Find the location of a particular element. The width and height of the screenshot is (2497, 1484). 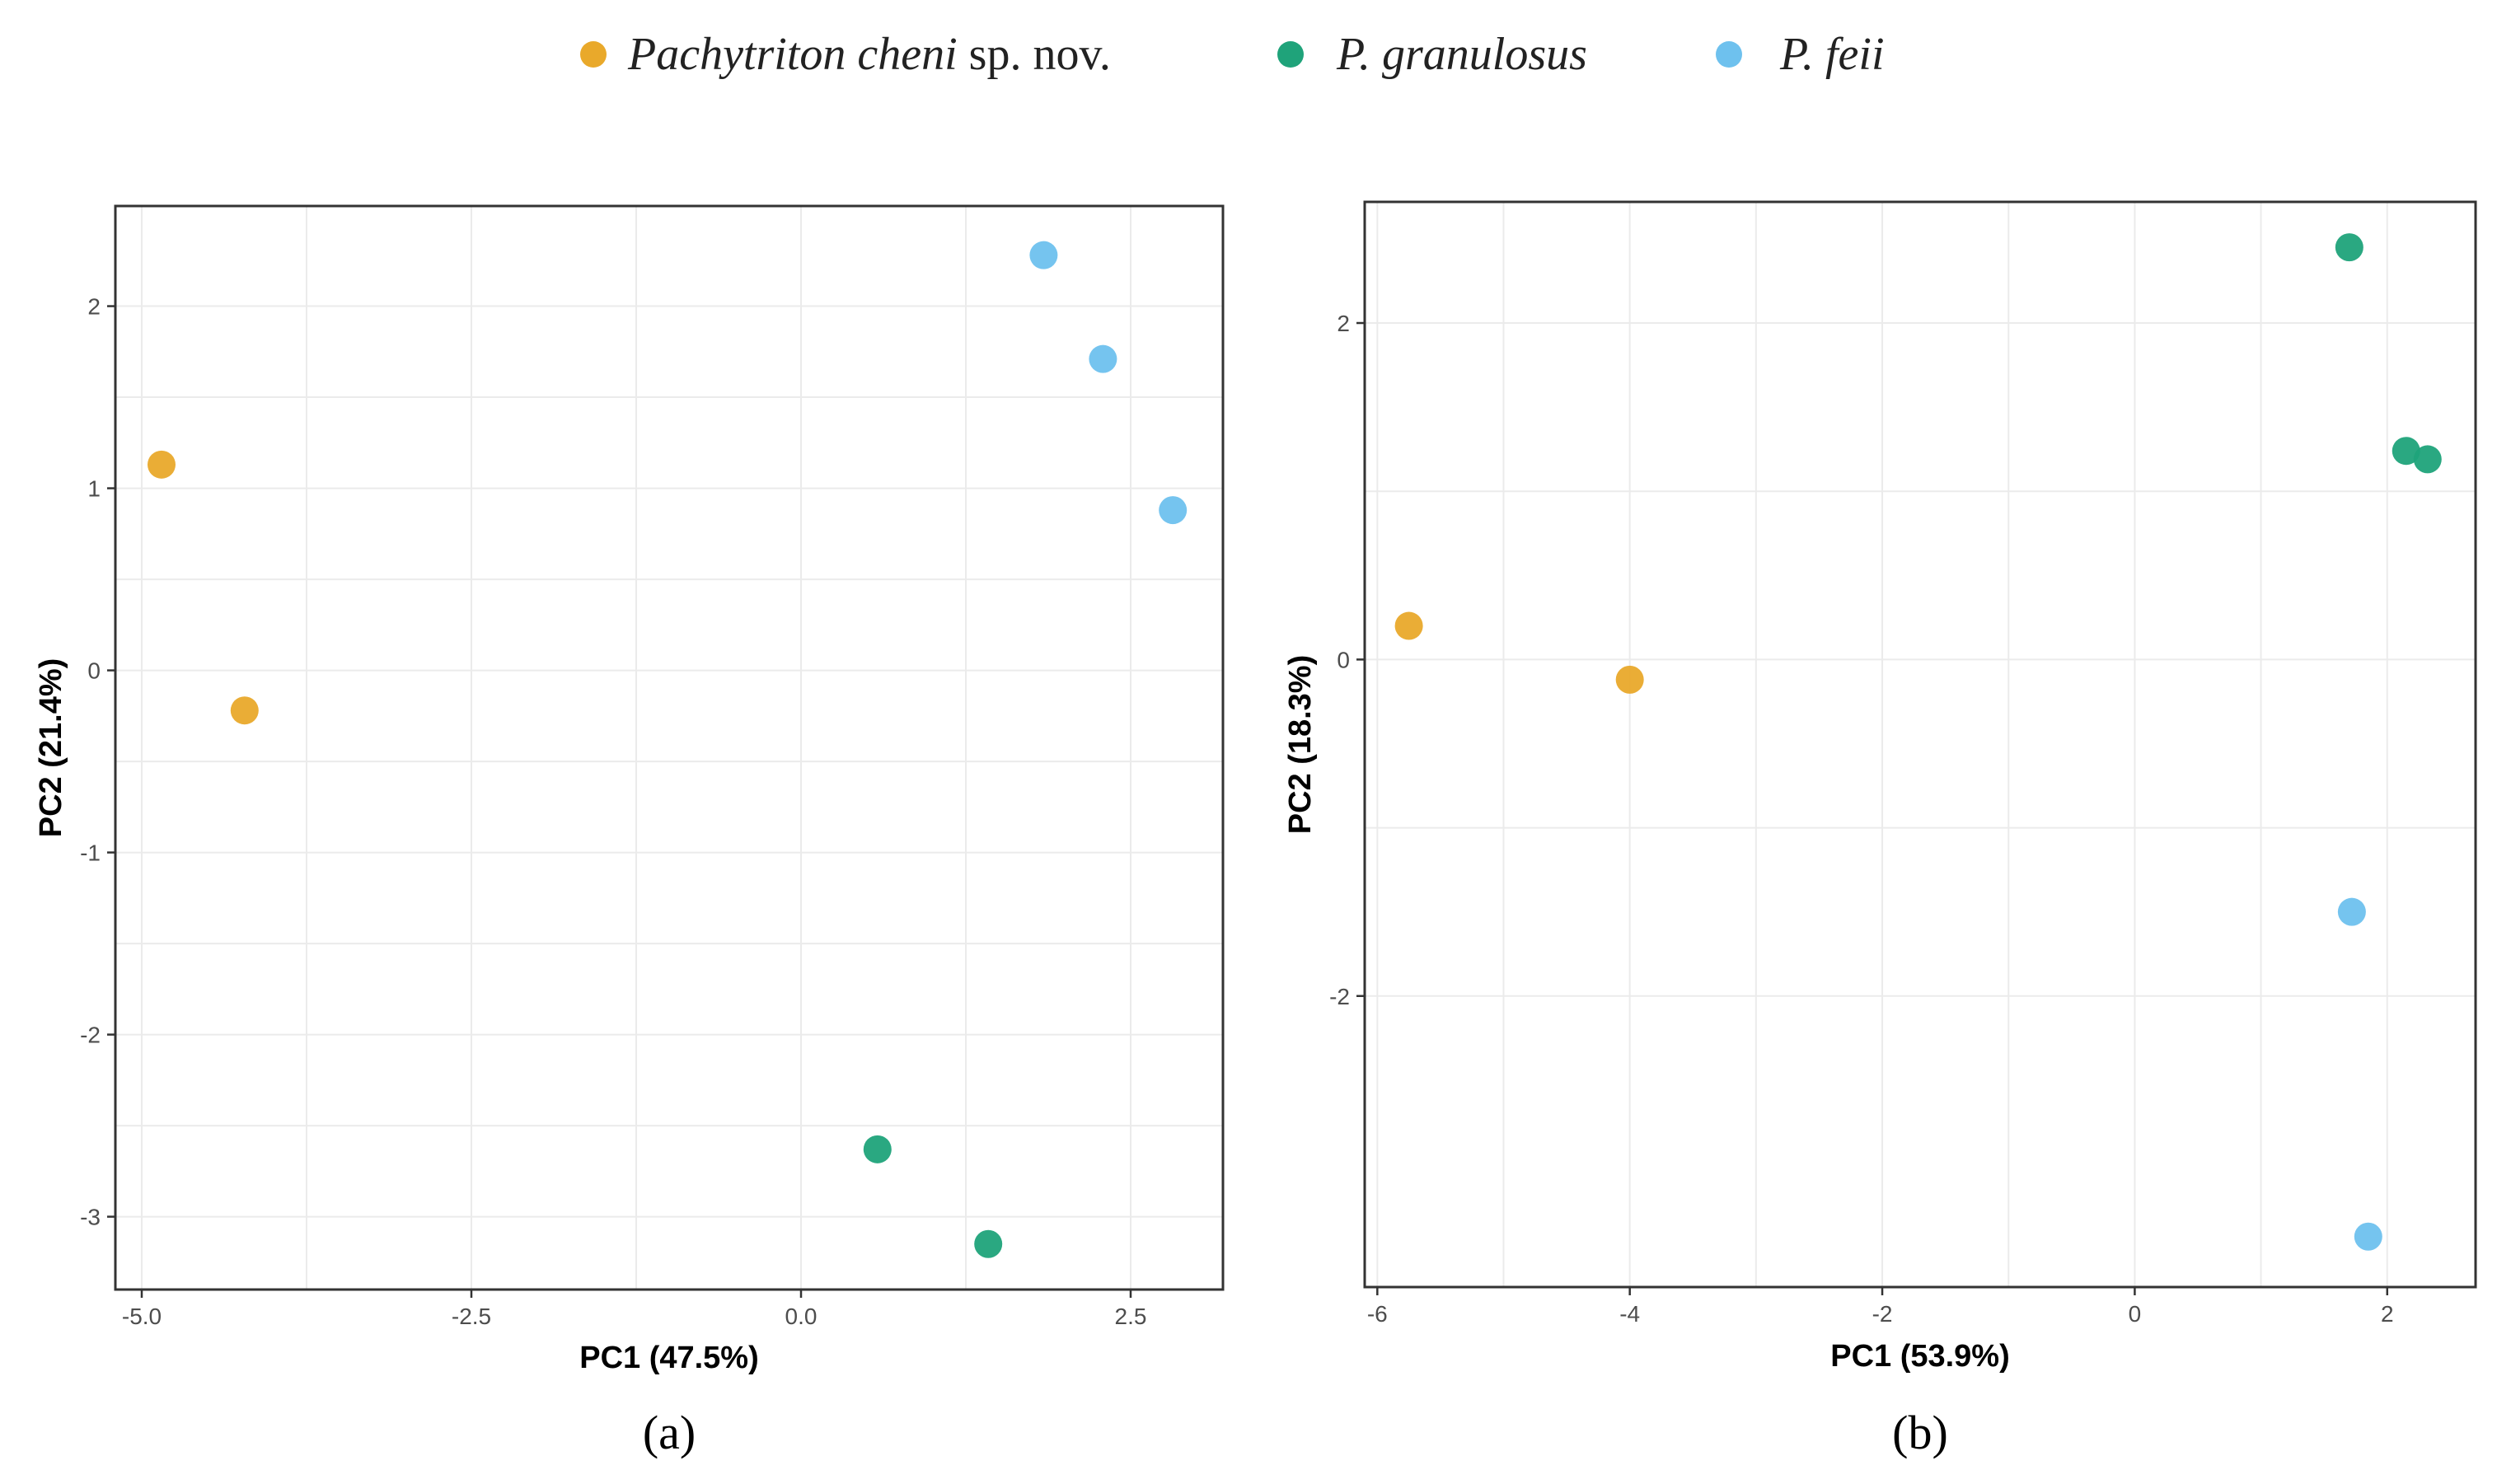

x-tick-label: -5.0 is located at coordinates (142, 1316).